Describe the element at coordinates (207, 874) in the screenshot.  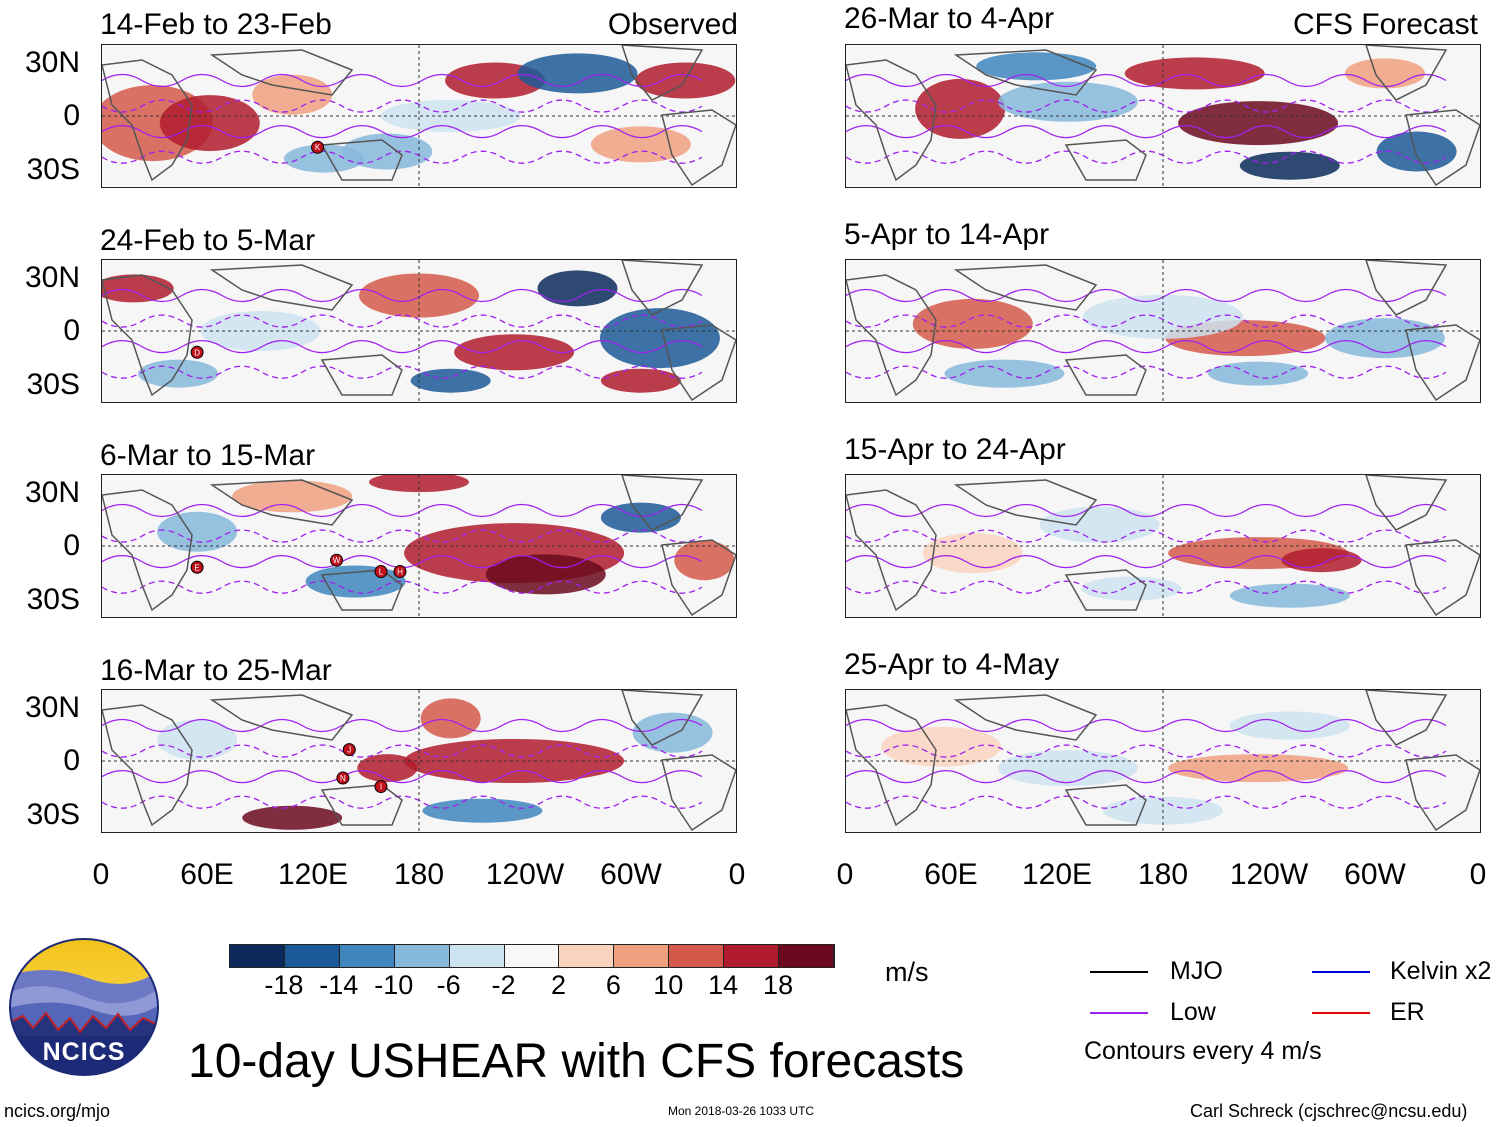
I see `lon-label: 60E` at that location.